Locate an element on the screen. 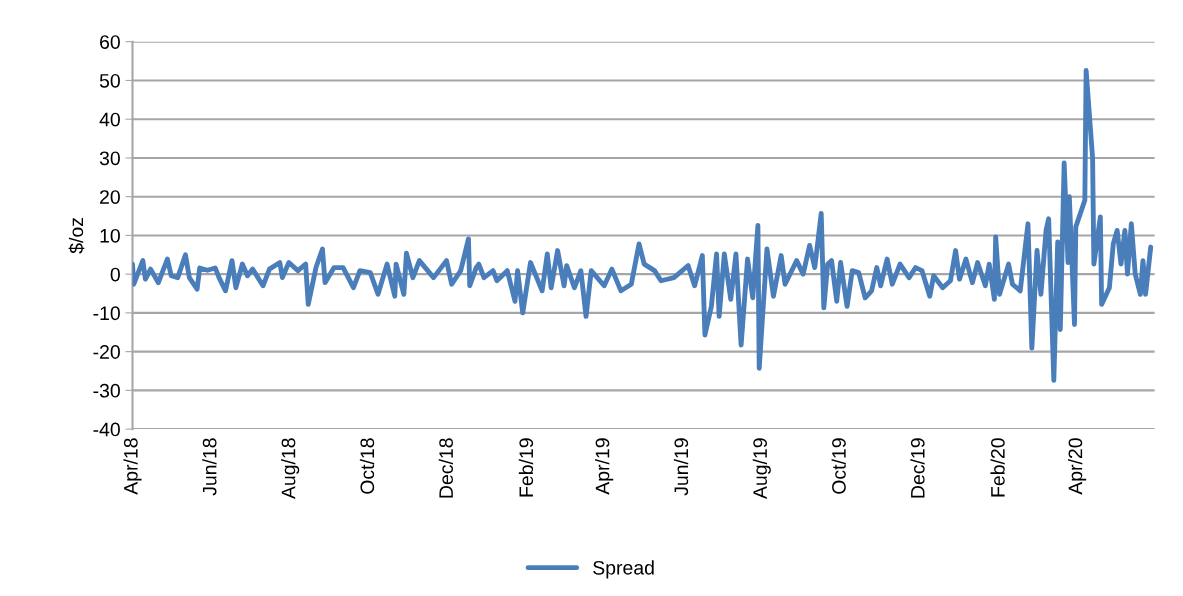 The width and height of the screenshot is (1183, 596). y-tick-label: -10 is located at coordinates (106, 313).